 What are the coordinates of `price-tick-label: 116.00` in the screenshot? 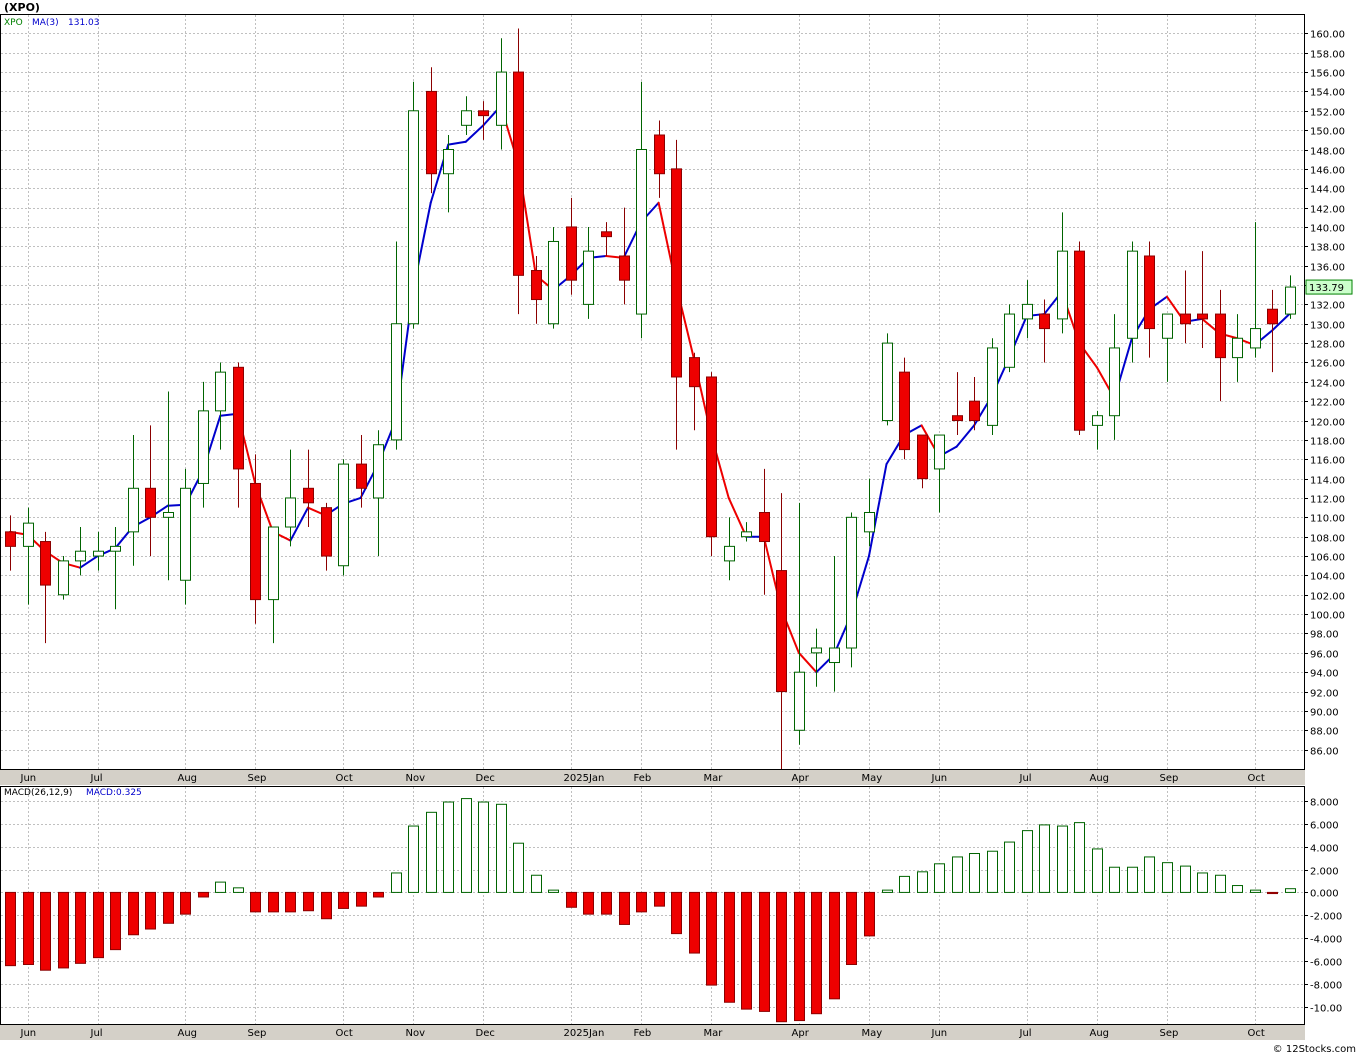 It's located at (1327, 461).